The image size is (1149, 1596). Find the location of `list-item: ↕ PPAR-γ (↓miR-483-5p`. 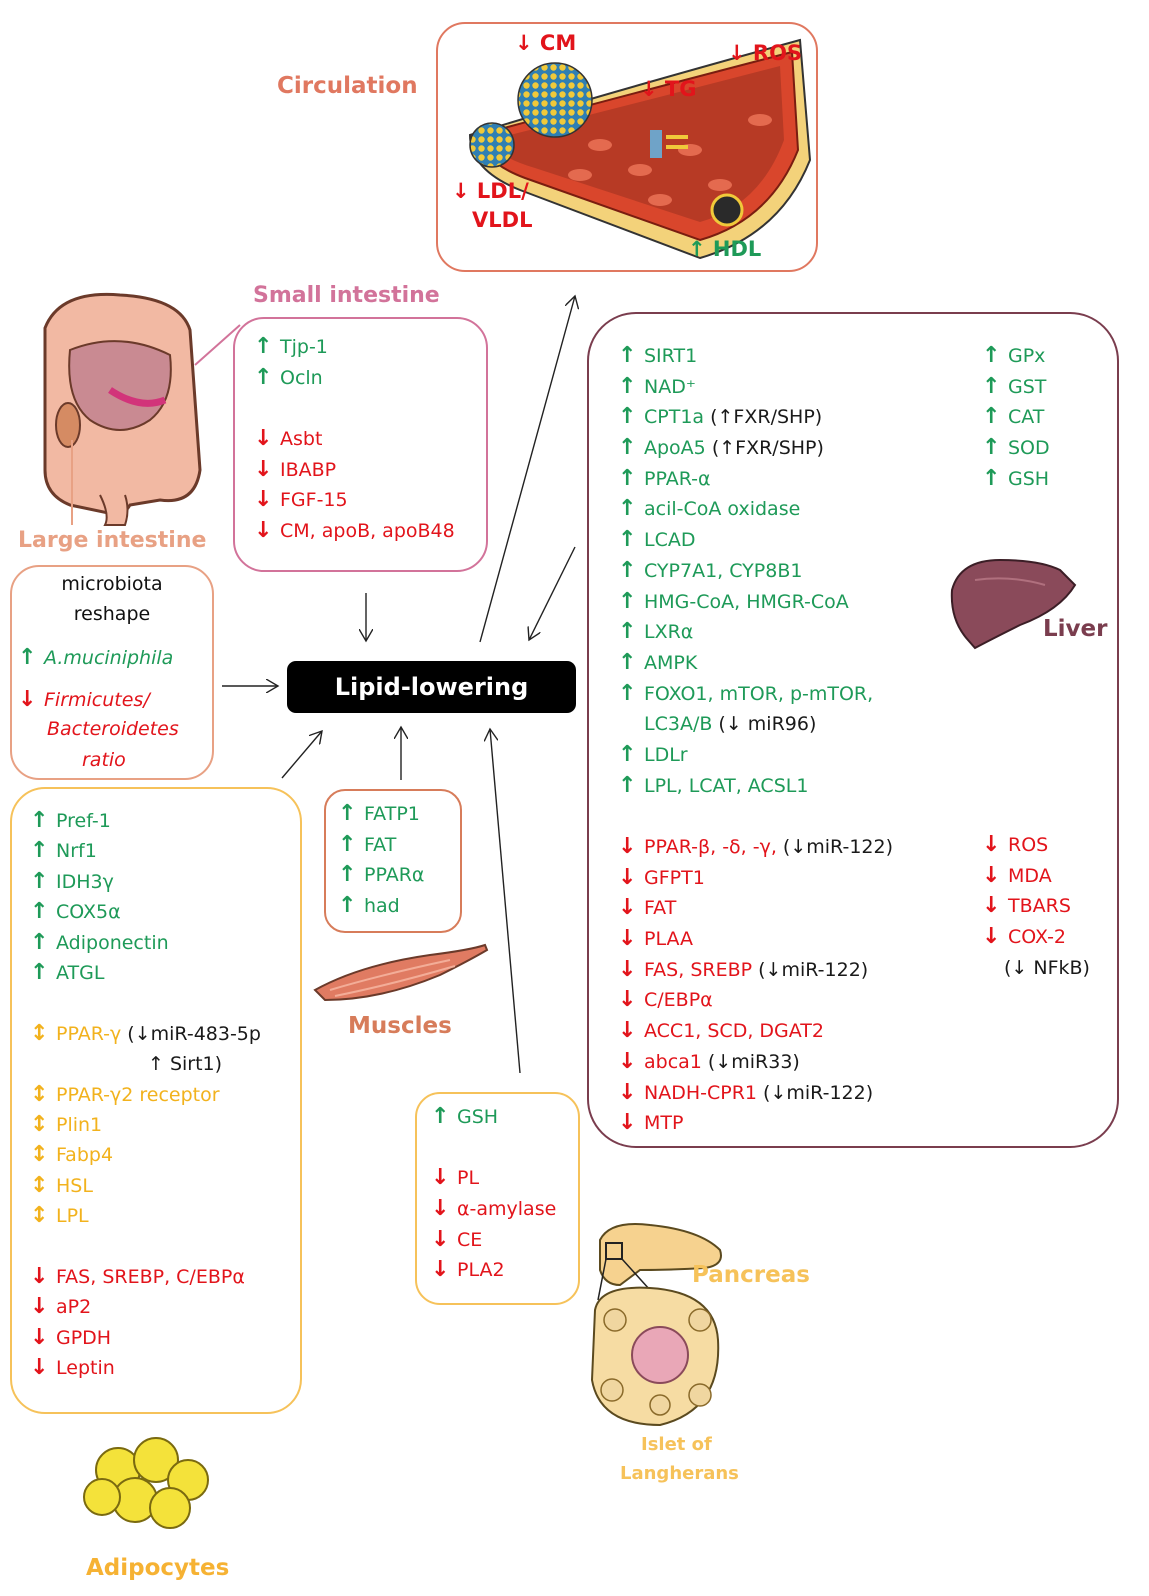

list-item: ↕ PPAR-γ (↓miR-483-5p is located at coordinates (145, 1033).